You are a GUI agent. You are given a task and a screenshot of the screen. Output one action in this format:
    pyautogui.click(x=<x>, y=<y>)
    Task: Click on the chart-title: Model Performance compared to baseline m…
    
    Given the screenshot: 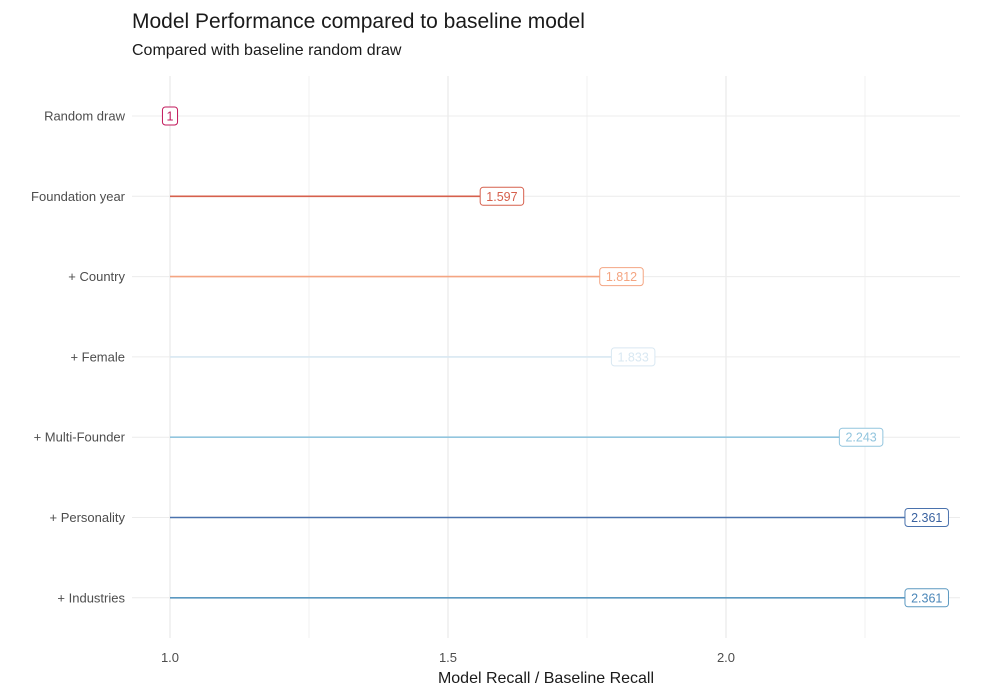 What is the action you would take?
    pyautogui.click(x=358, y=21)
    